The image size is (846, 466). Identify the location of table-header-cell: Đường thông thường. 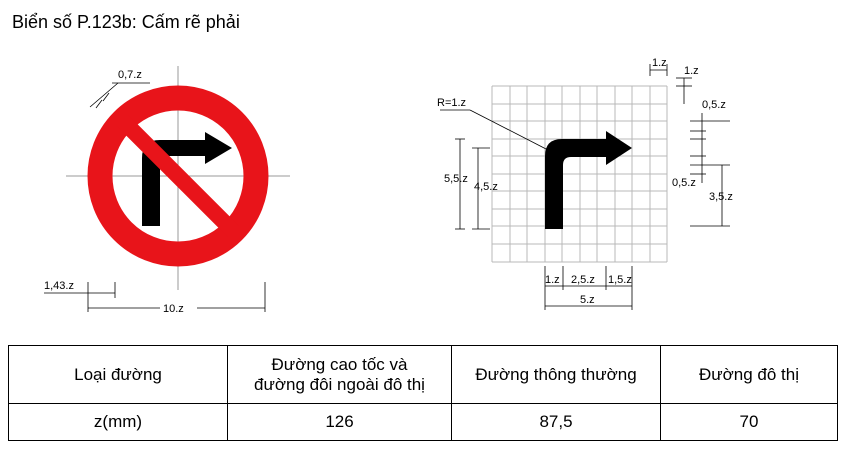
(556, 374).